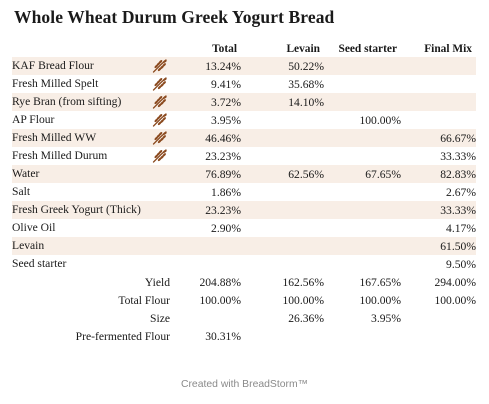 This screenshot has height=404, width=489. I want to click on summary-seed-starter: 100.00%, so click(380, 300).